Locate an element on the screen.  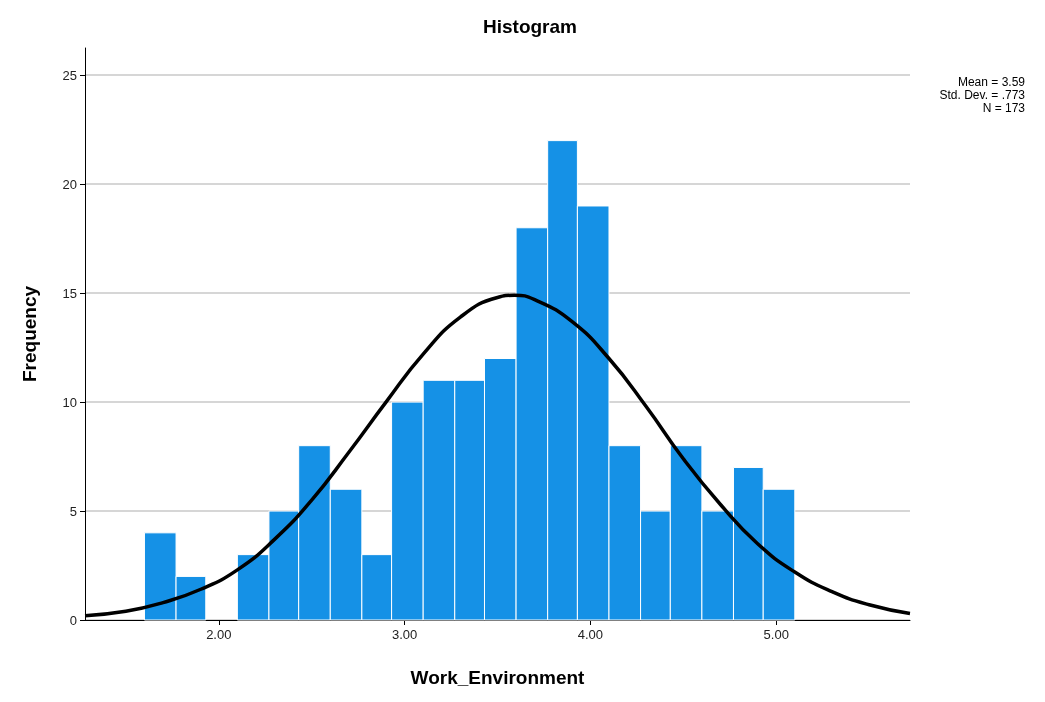
y-tick-label: 0 is located at coordinates (73, 620).